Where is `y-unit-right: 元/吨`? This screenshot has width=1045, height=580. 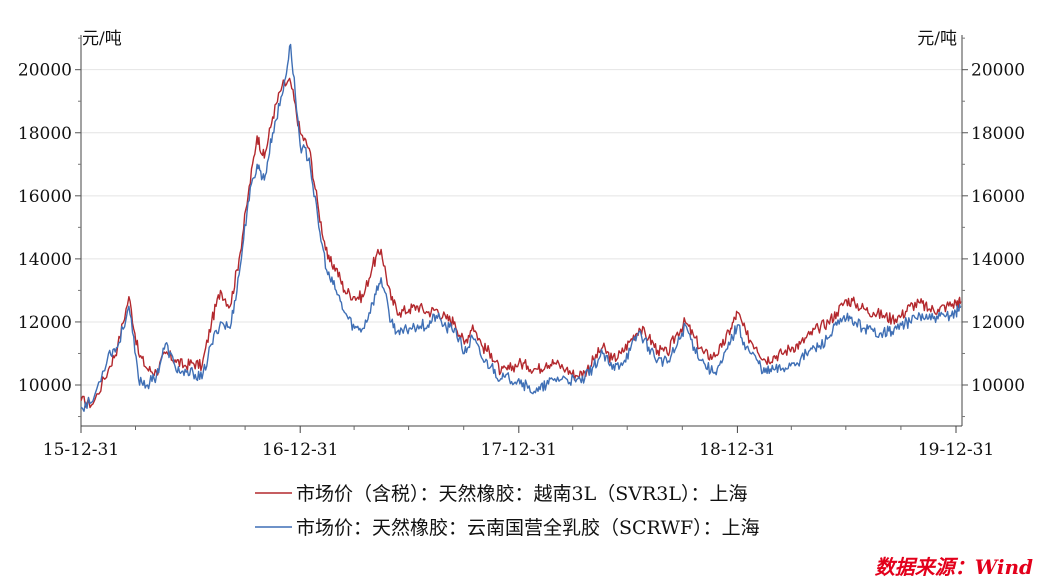 y-unit-right: 元/吨 is located at coordinates (937, 39).